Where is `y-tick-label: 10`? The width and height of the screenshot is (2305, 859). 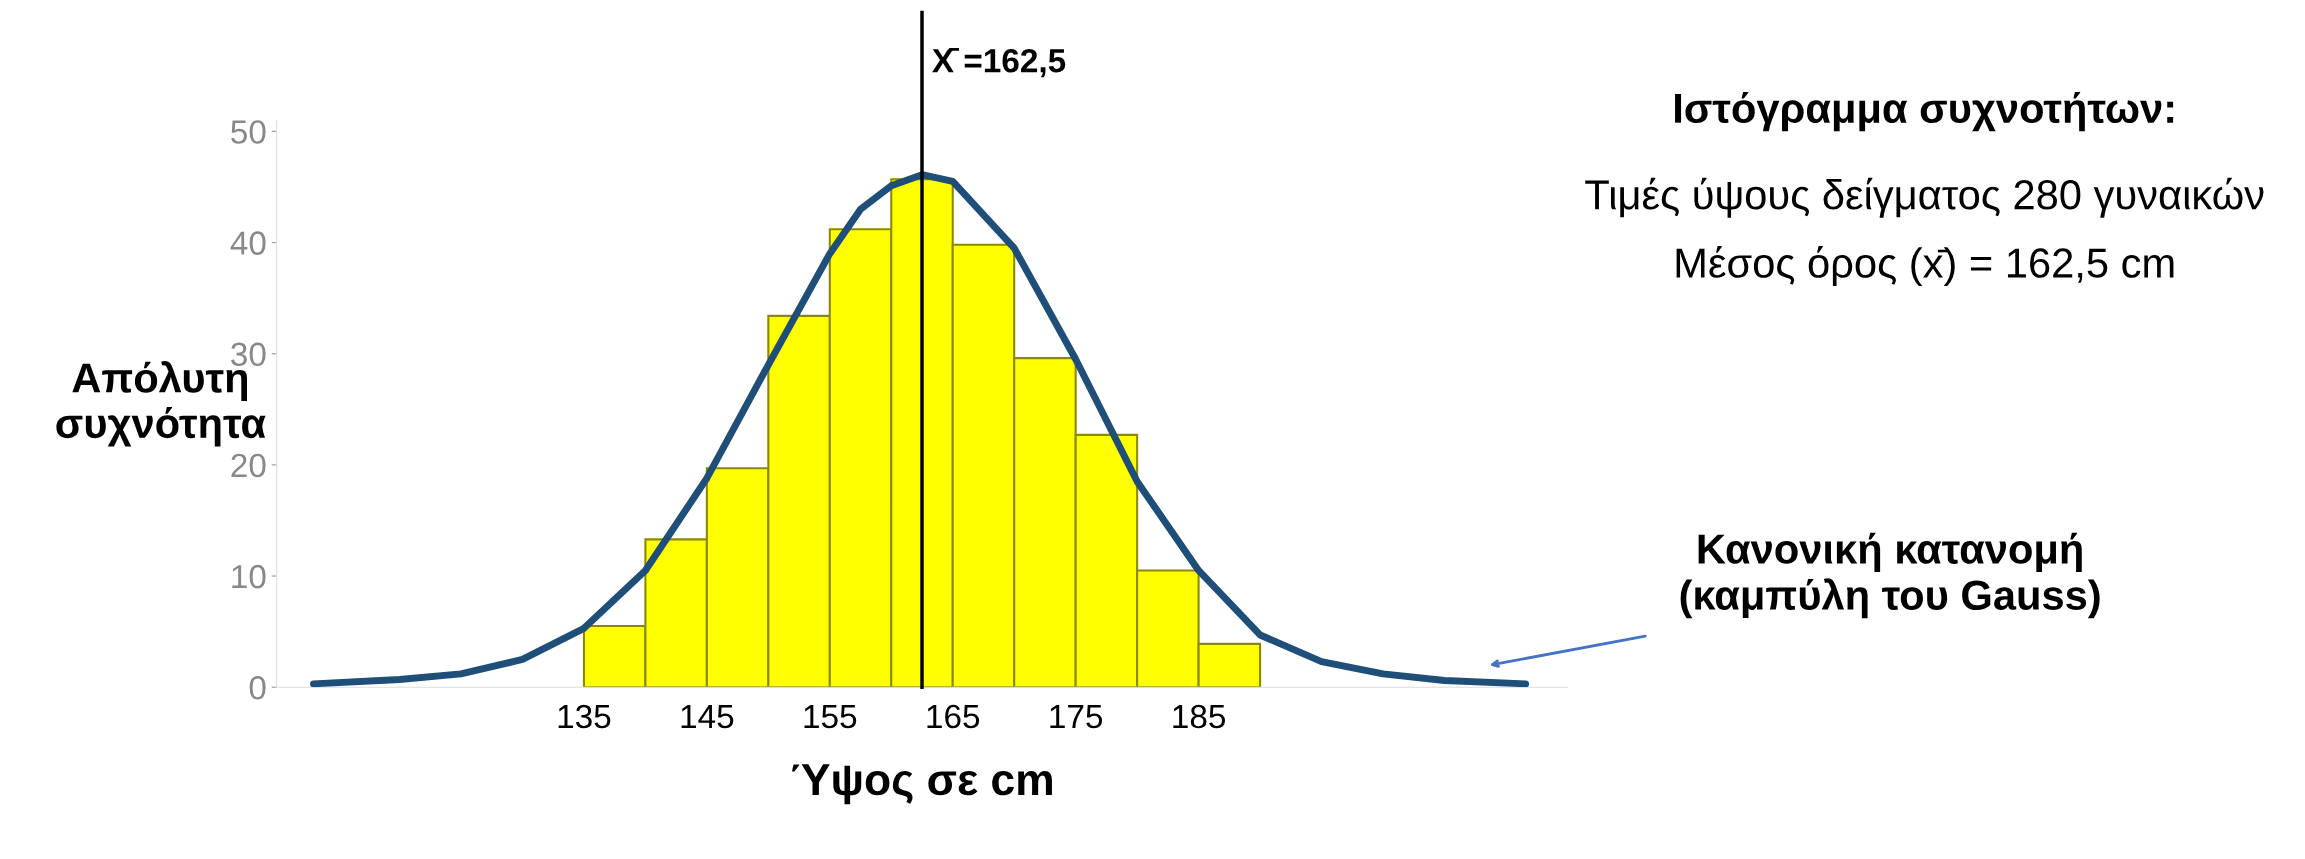
y-tick-label: 10 is located at coordinates (249, 576).